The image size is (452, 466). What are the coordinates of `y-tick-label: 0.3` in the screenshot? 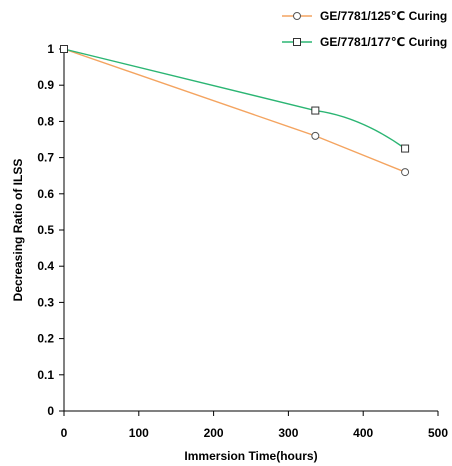 It's located at (45, 302).